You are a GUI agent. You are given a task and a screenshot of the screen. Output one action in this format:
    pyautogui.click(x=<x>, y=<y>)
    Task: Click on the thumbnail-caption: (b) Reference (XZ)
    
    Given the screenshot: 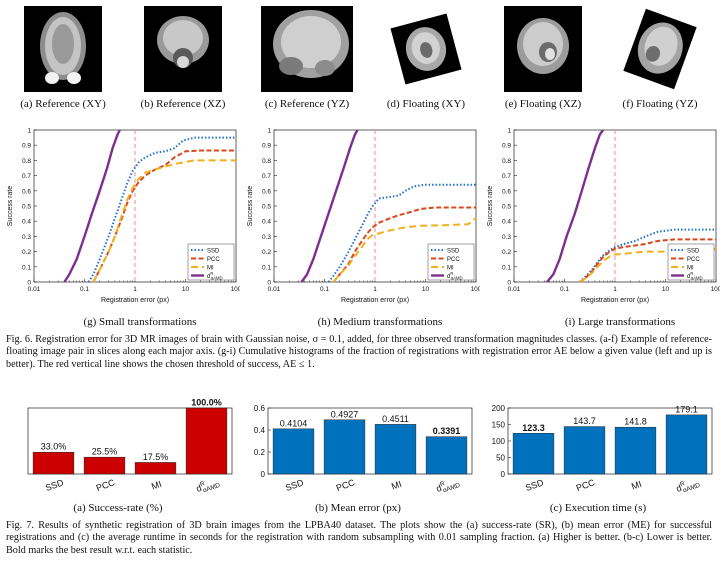 What is the action you would take?
    pyautogui.click(x=183, y=104)
    